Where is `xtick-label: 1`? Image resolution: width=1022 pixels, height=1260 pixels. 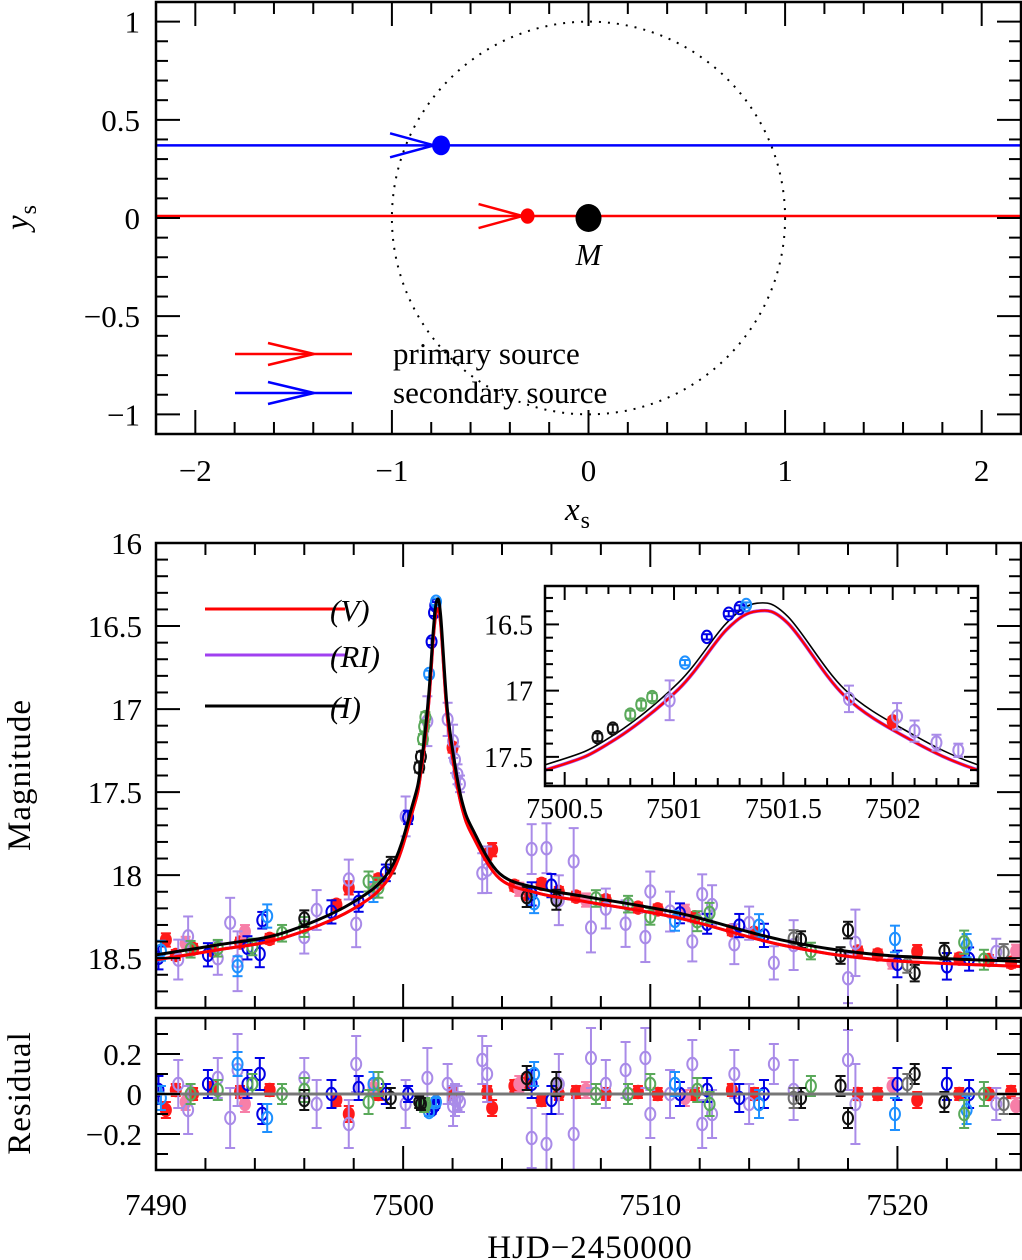 xtick-label: 1 is located at coordinates (785, 470).